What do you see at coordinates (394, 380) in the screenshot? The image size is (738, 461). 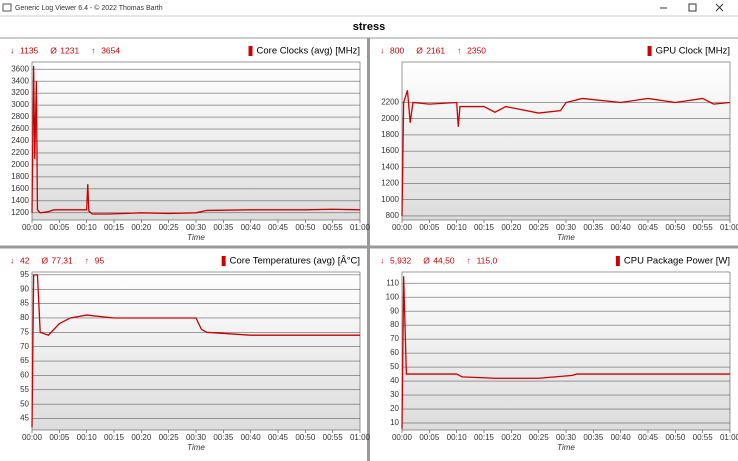 I see `y-tick-label: 40` at bounding box center [394, 380].